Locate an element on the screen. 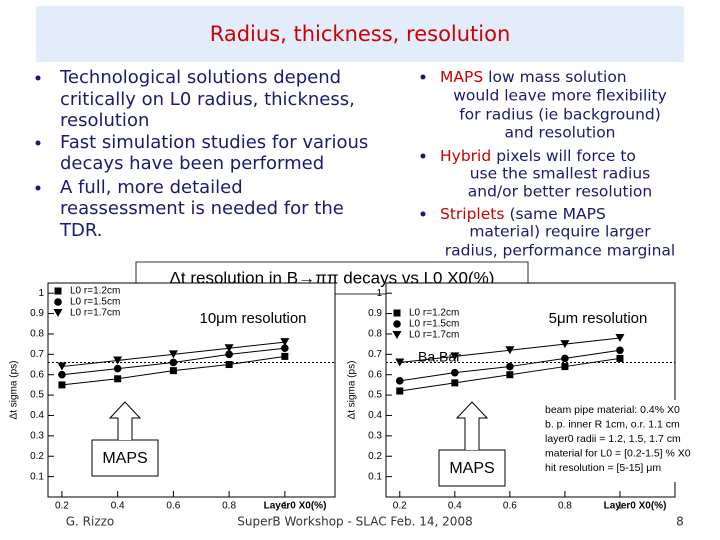  bullet-text: Hybrid pixels will force to is located at coordinates (538, 156).